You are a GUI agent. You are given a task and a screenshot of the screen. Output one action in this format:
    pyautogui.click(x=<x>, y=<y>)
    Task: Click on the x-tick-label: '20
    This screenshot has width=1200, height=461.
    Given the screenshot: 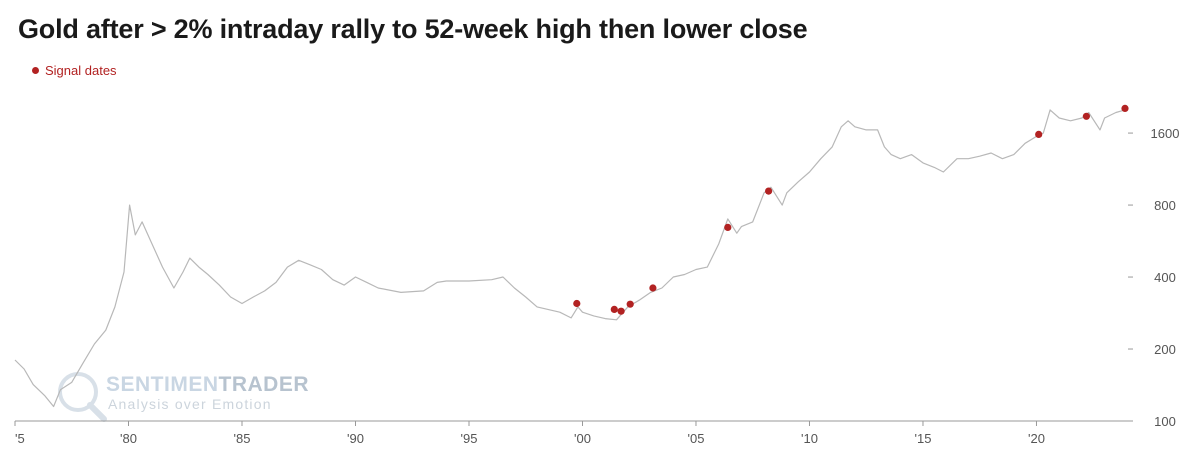 What is the action you would take?
    pyautogui.click(x=1036, y=438)
    